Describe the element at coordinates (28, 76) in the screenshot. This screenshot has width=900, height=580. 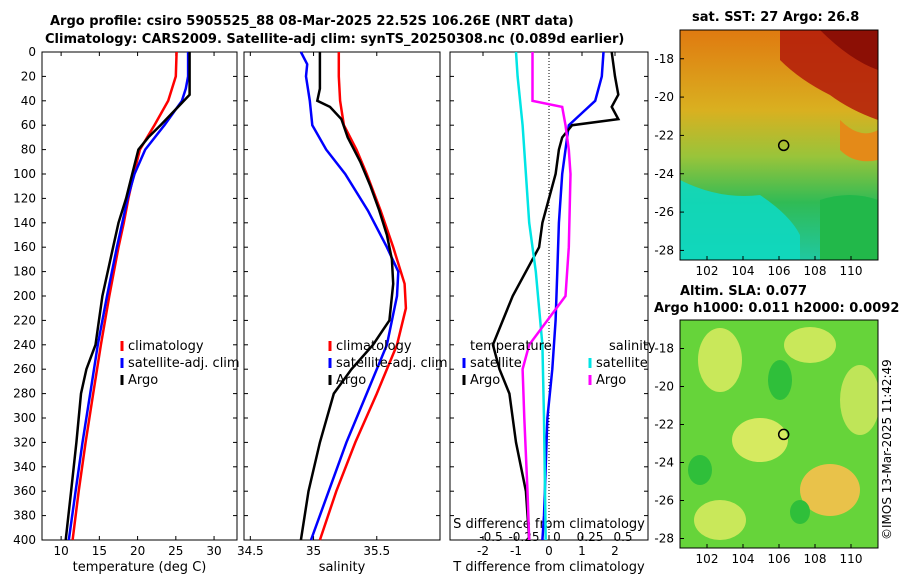
I see `y-tick-label: 20` at that location.